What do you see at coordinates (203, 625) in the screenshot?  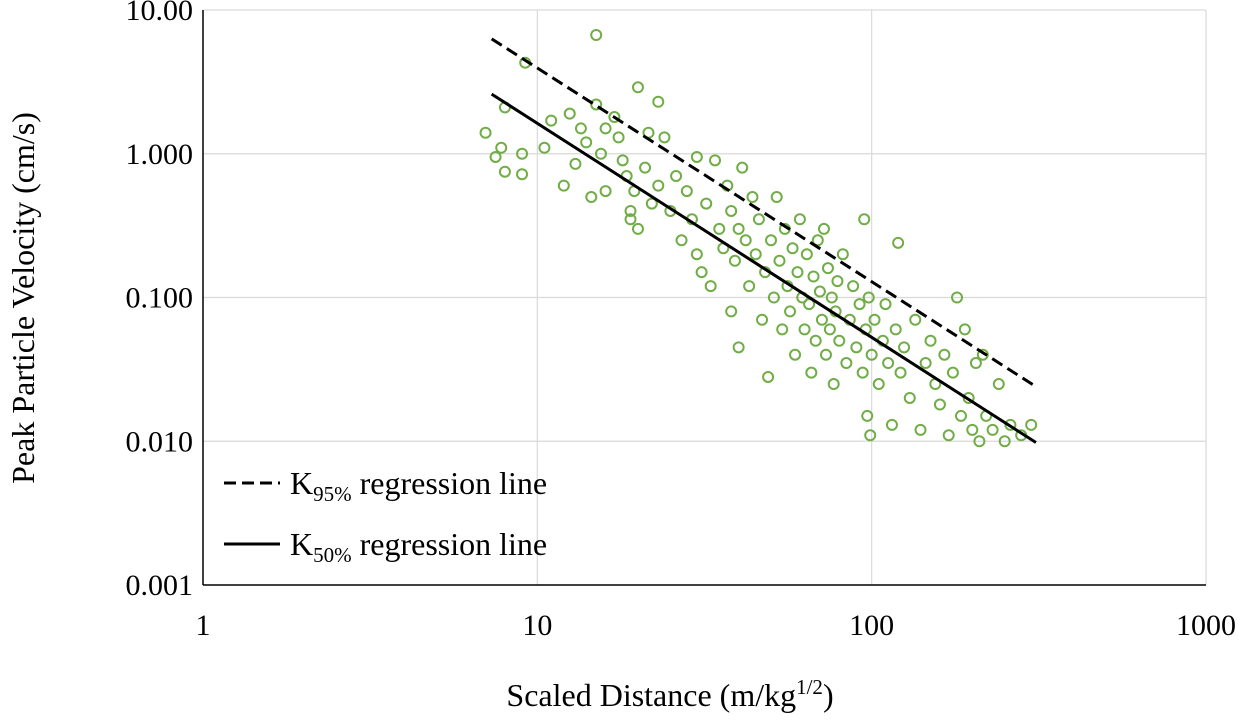 I see `x-tick-label: 1` at bounding box center [203, 625].